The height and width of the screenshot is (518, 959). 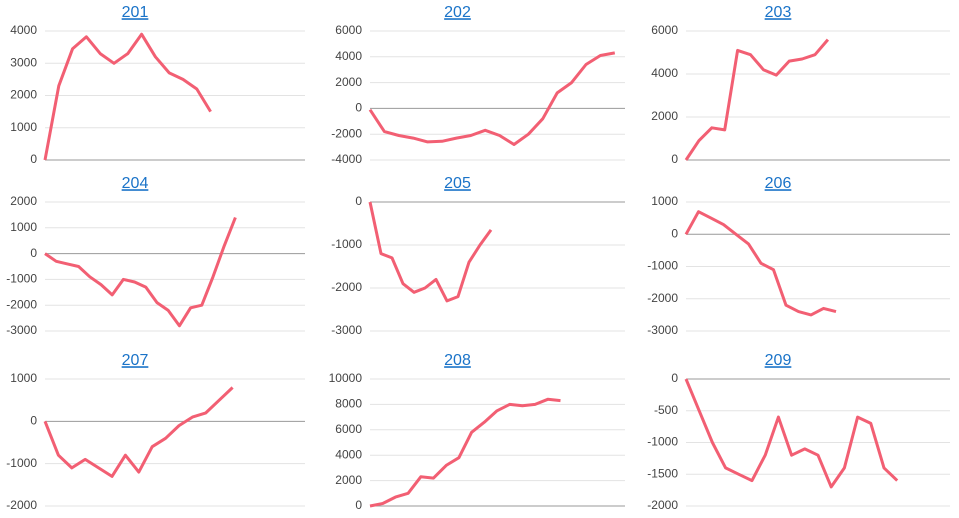 What do you see at coordinates (135, 12) in the screenshot?
I see `chart-title: 201` at bounding box center [135, 12].